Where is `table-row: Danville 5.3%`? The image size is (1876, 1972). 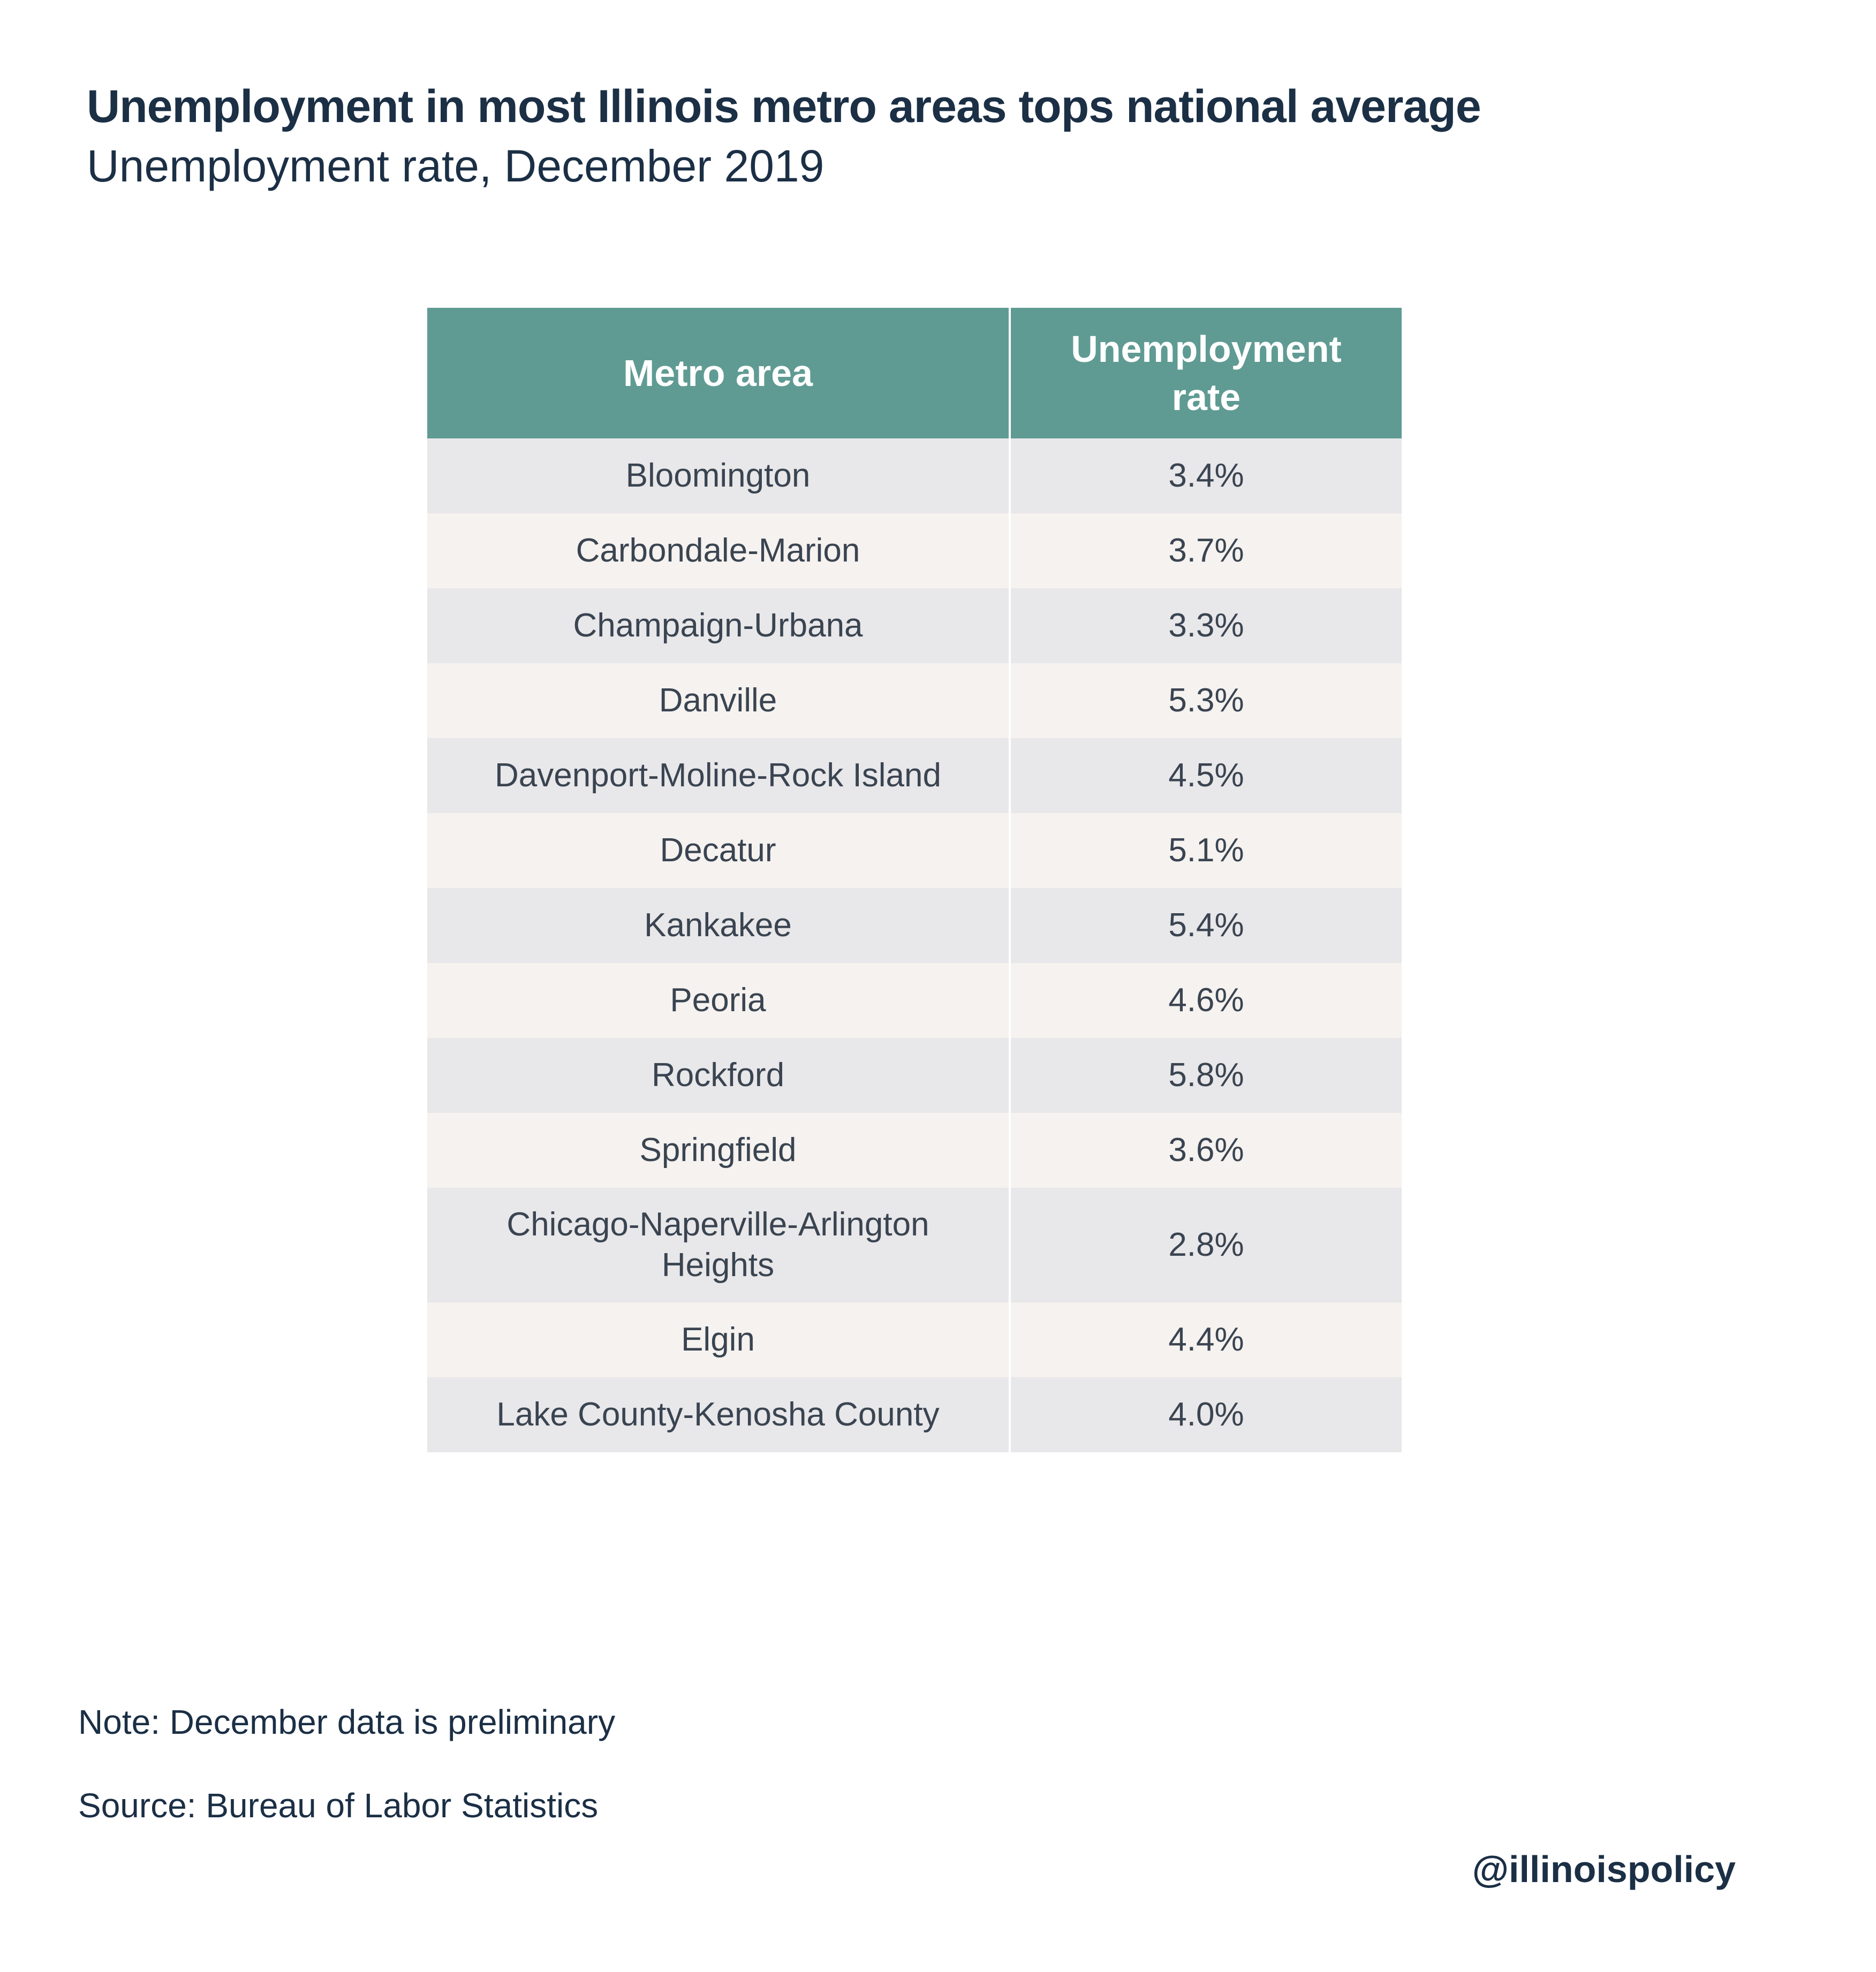 table-row: Danville 5.3% is located at coordinates (914, 700).